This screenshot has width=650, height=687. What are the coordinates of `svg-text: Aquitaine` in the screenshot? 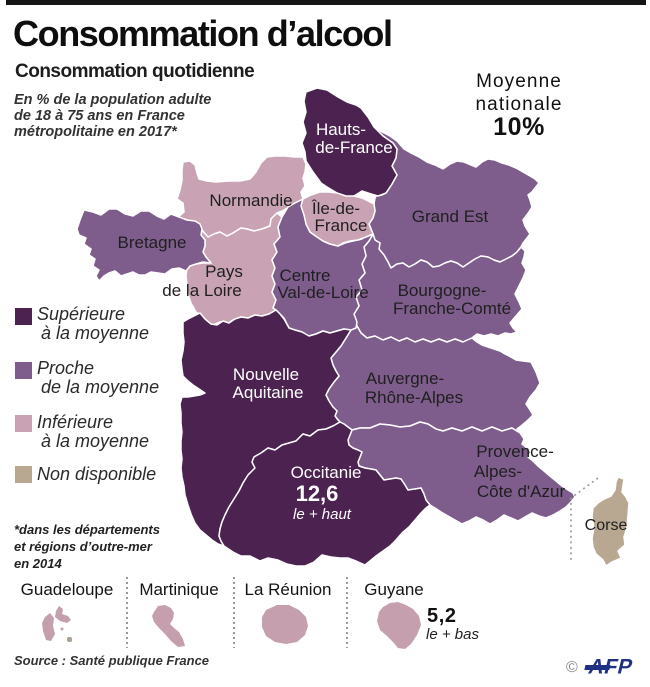 It's located at (268, 392).